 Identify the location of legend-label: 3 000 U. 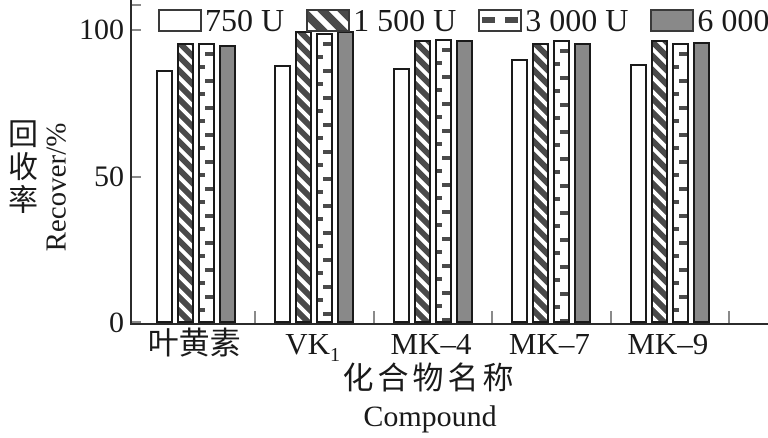
(577, 20).